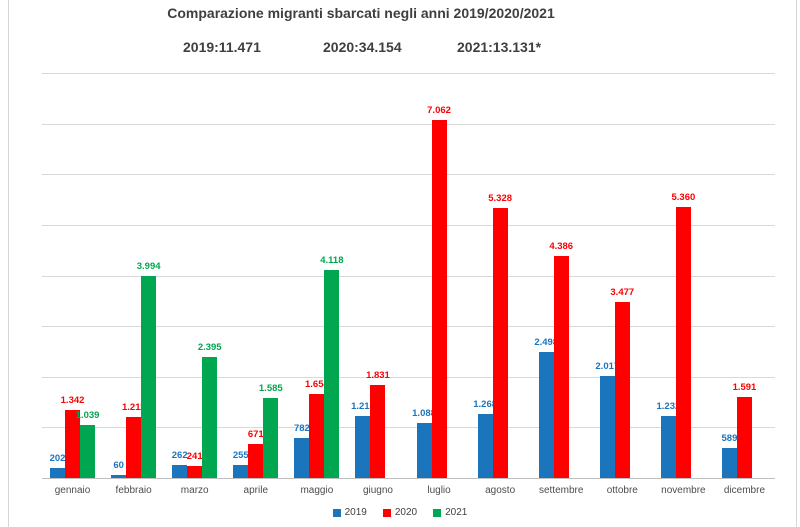 The height and width of the screenshot is (527, 800). What do you see at coordinates (485, 404) in the screenshot?
I see `bar-label-2019-agosto: 1.268` at bounding box center [485, 404].